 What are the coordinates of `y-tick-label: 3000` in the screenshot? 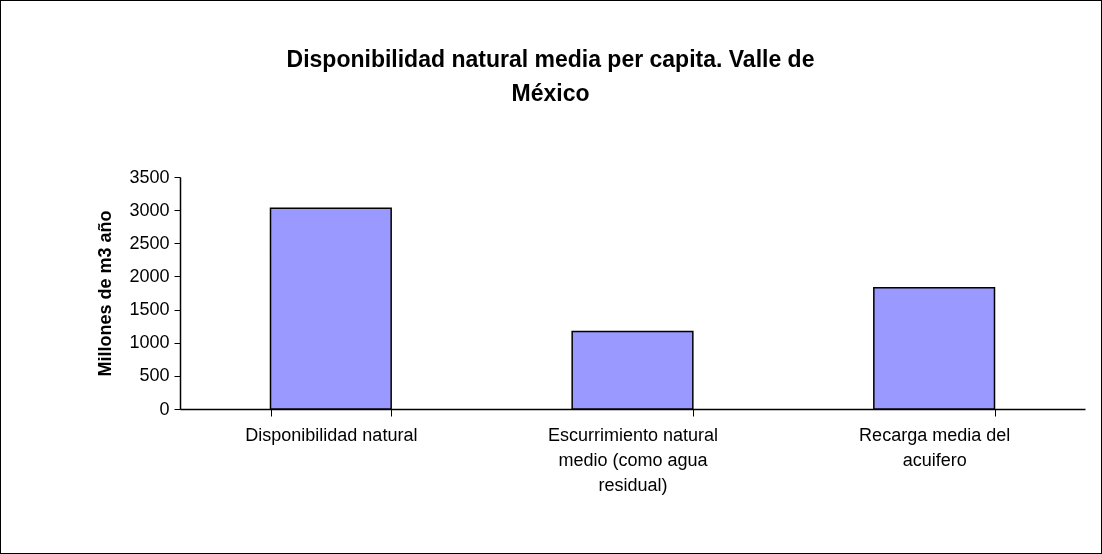 It's located at (149, 209).